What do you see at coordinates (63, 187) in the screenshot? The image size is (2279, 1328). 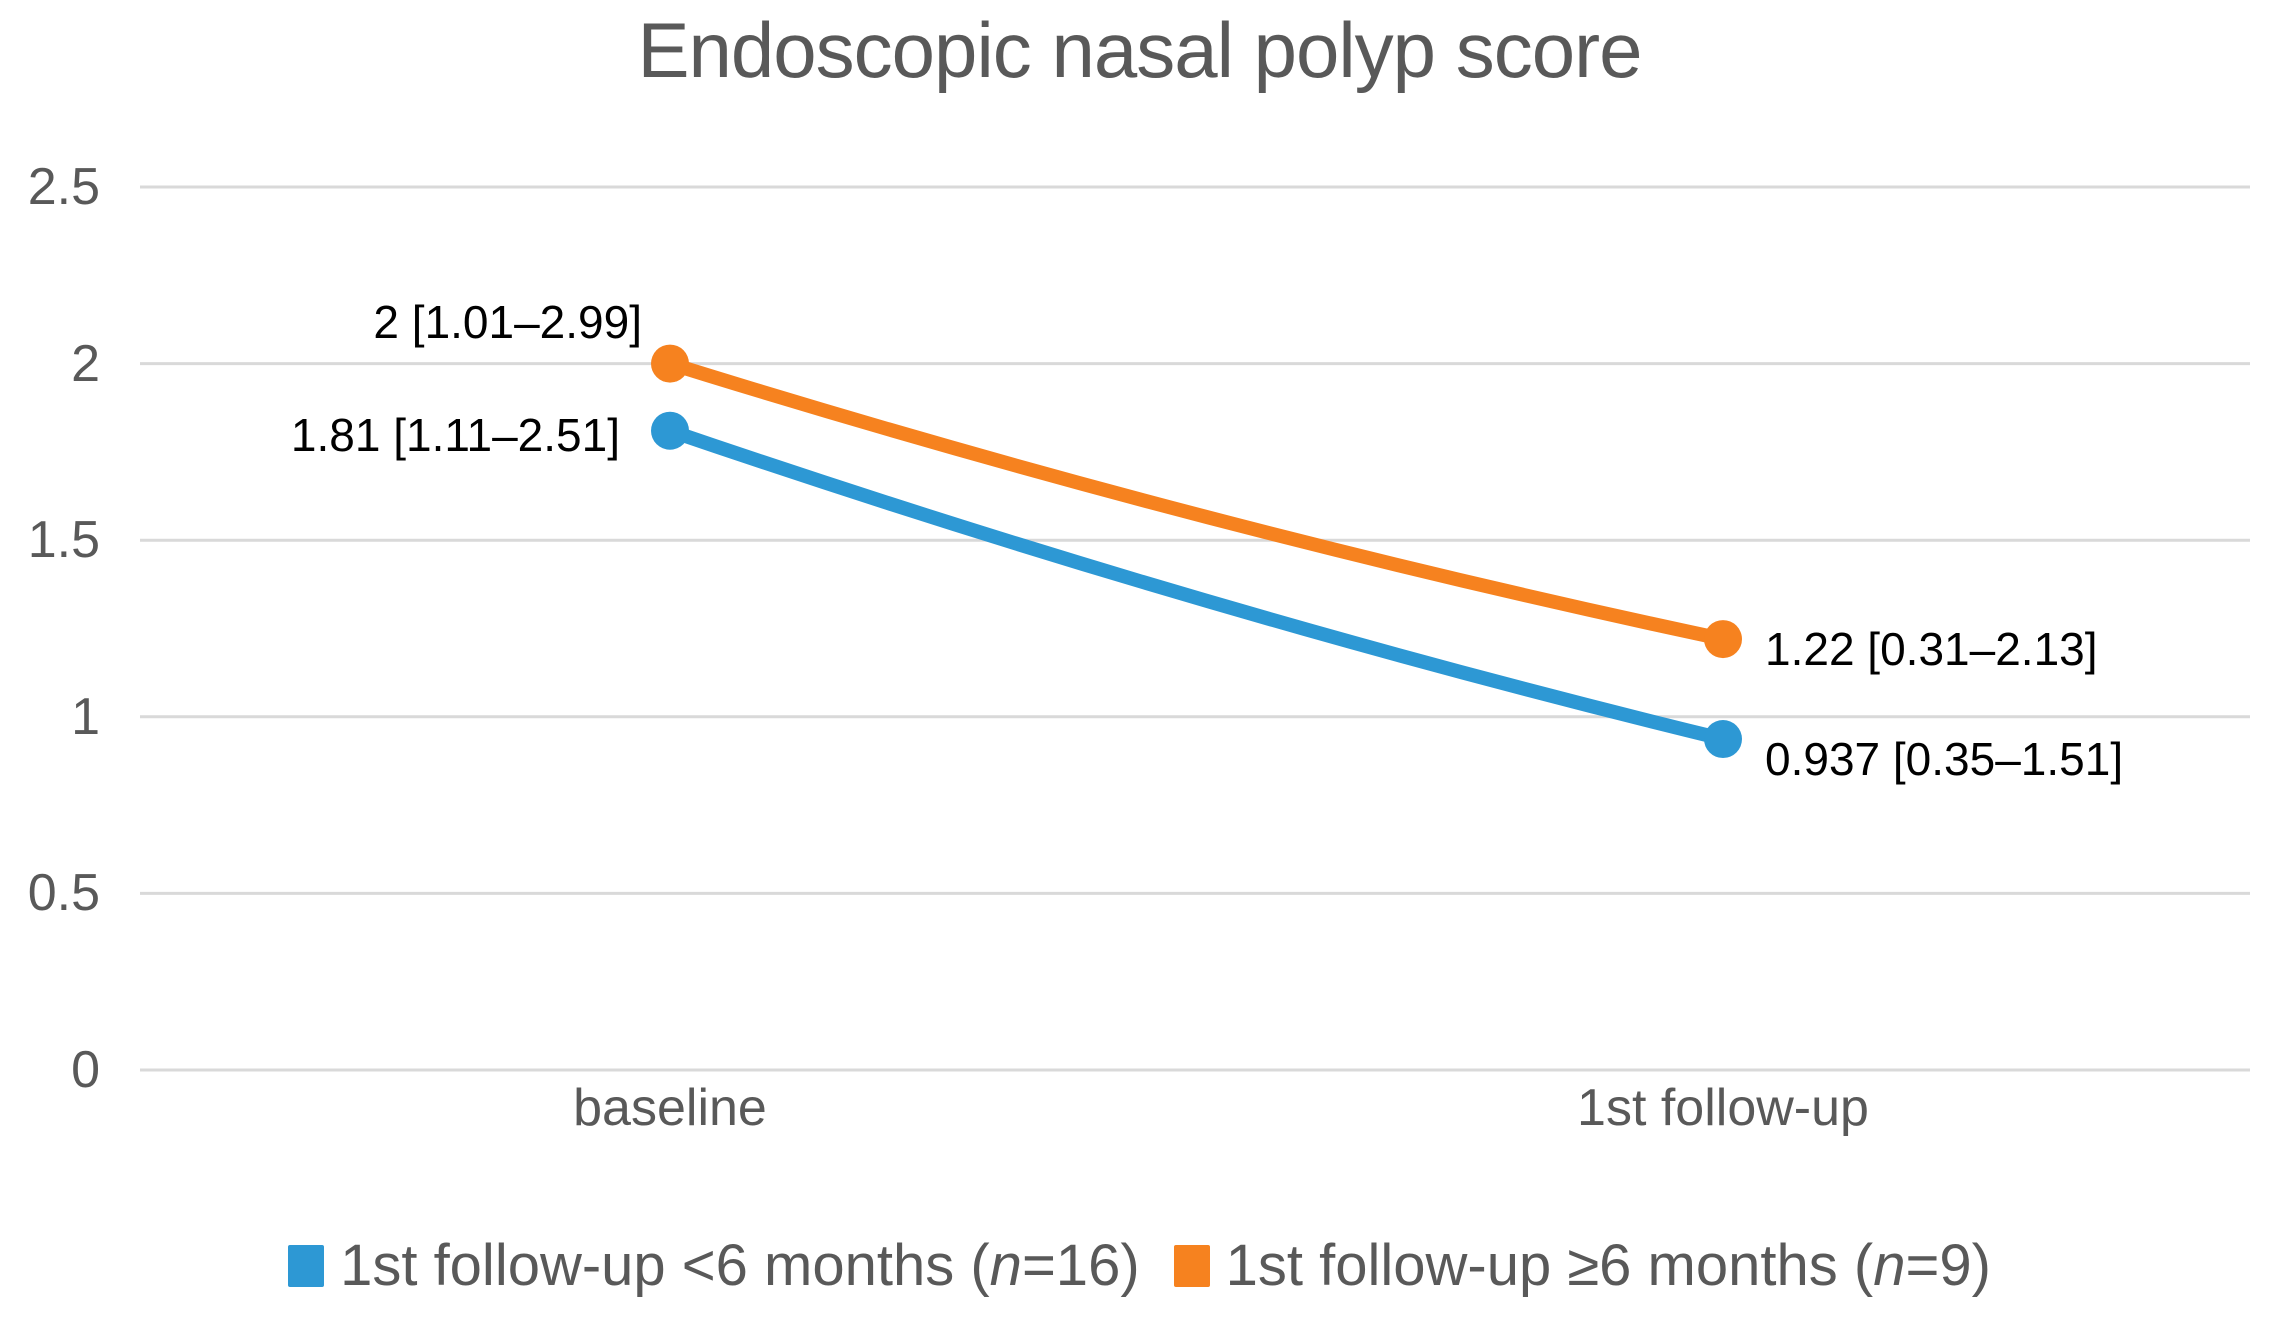 I see `y-tick-label: 2.5` at bounding box center [63, 187].